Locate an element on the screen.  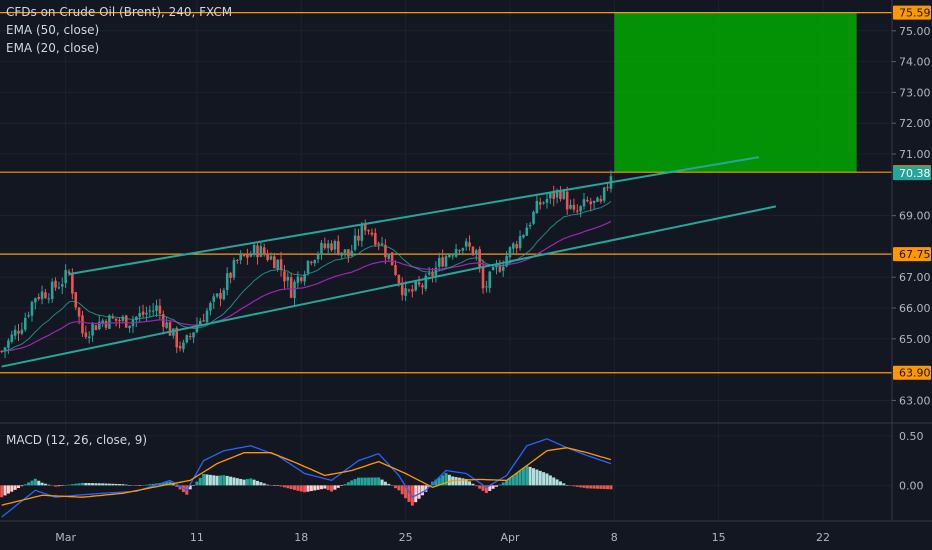
time-tick-label: 25 is located at coordinates (406, 537).